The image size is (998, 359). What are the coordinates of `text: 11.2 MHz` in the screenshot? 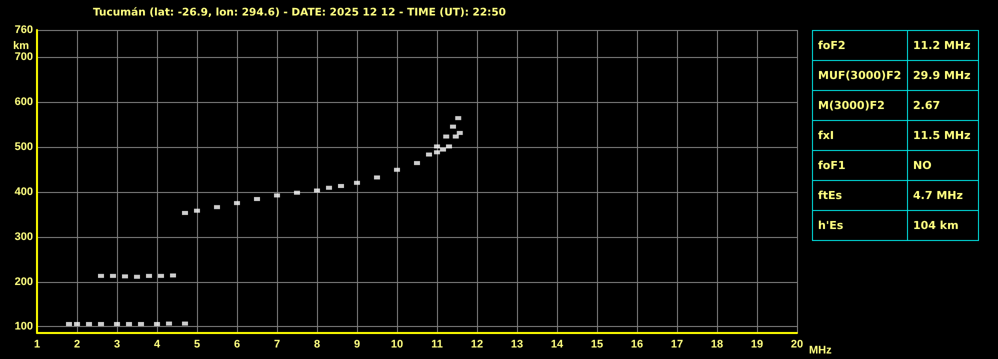 It's located at (942, 45).